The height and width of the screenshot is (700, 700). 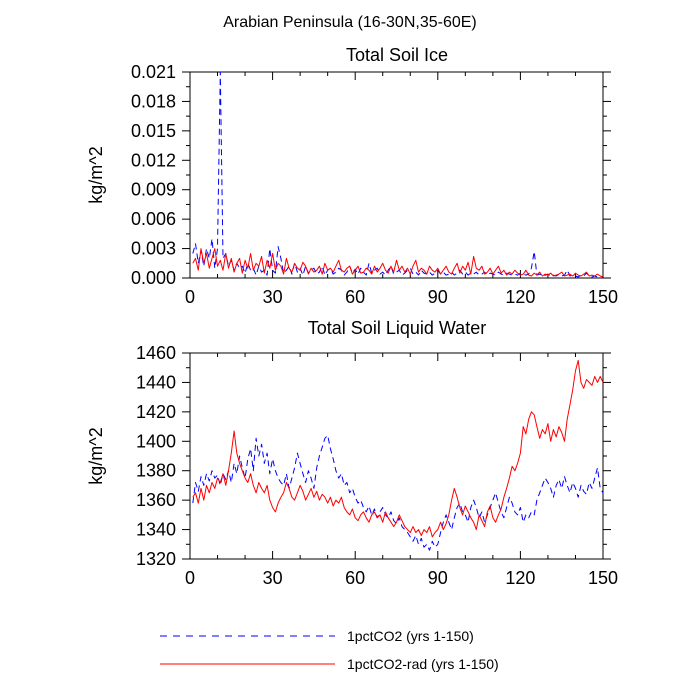 I want to click on y-tick-label: 0.018, so click(x=153, y=101).